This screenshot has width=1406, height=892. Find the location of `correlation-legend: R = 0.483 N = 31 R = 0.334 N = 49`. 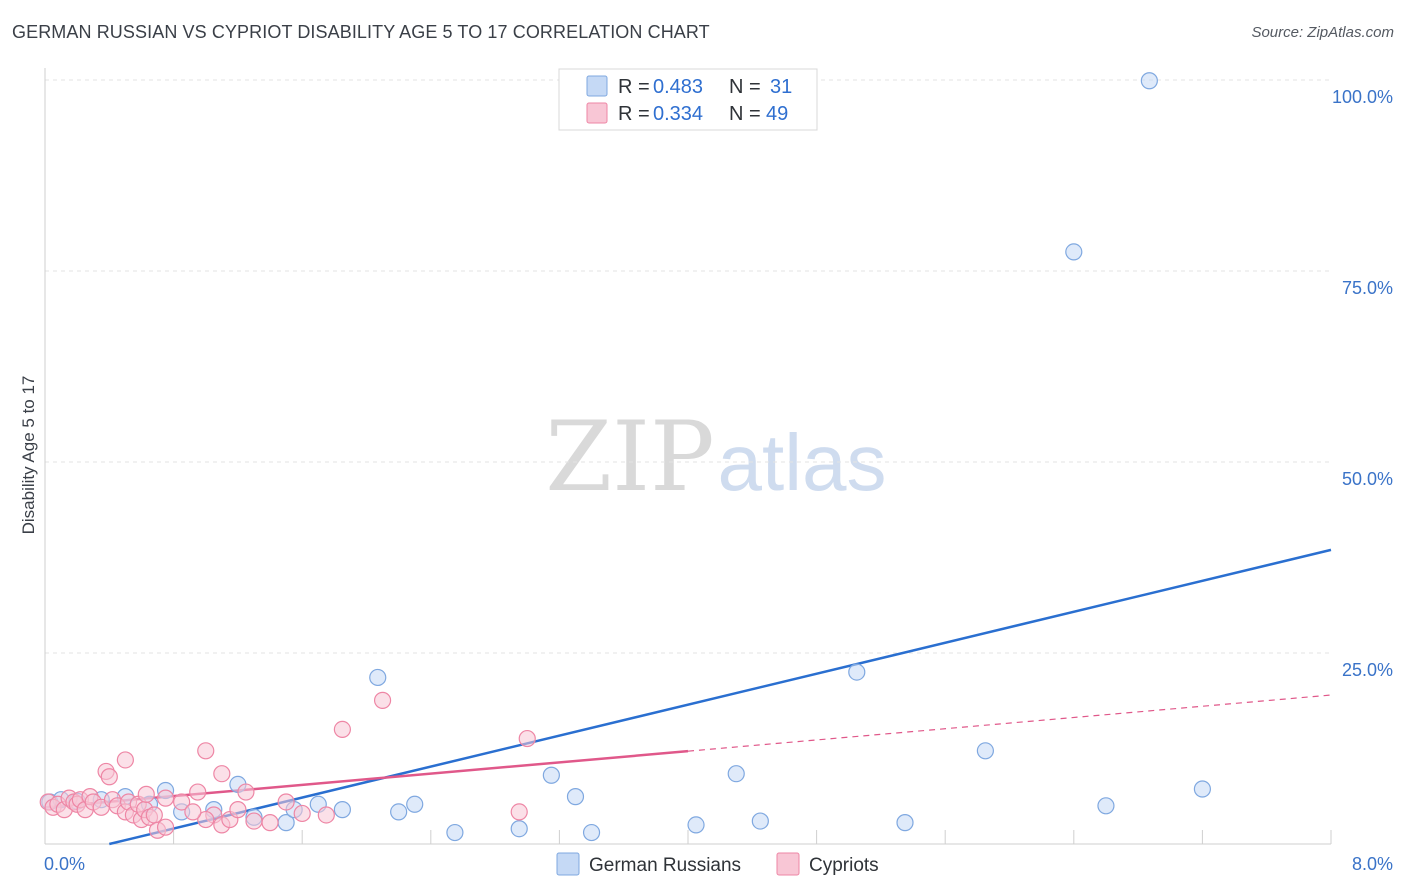

correlation-legend: R = 0.483 N = 31 R = 0.334 N = 49 is located at coordinates (688, 99).